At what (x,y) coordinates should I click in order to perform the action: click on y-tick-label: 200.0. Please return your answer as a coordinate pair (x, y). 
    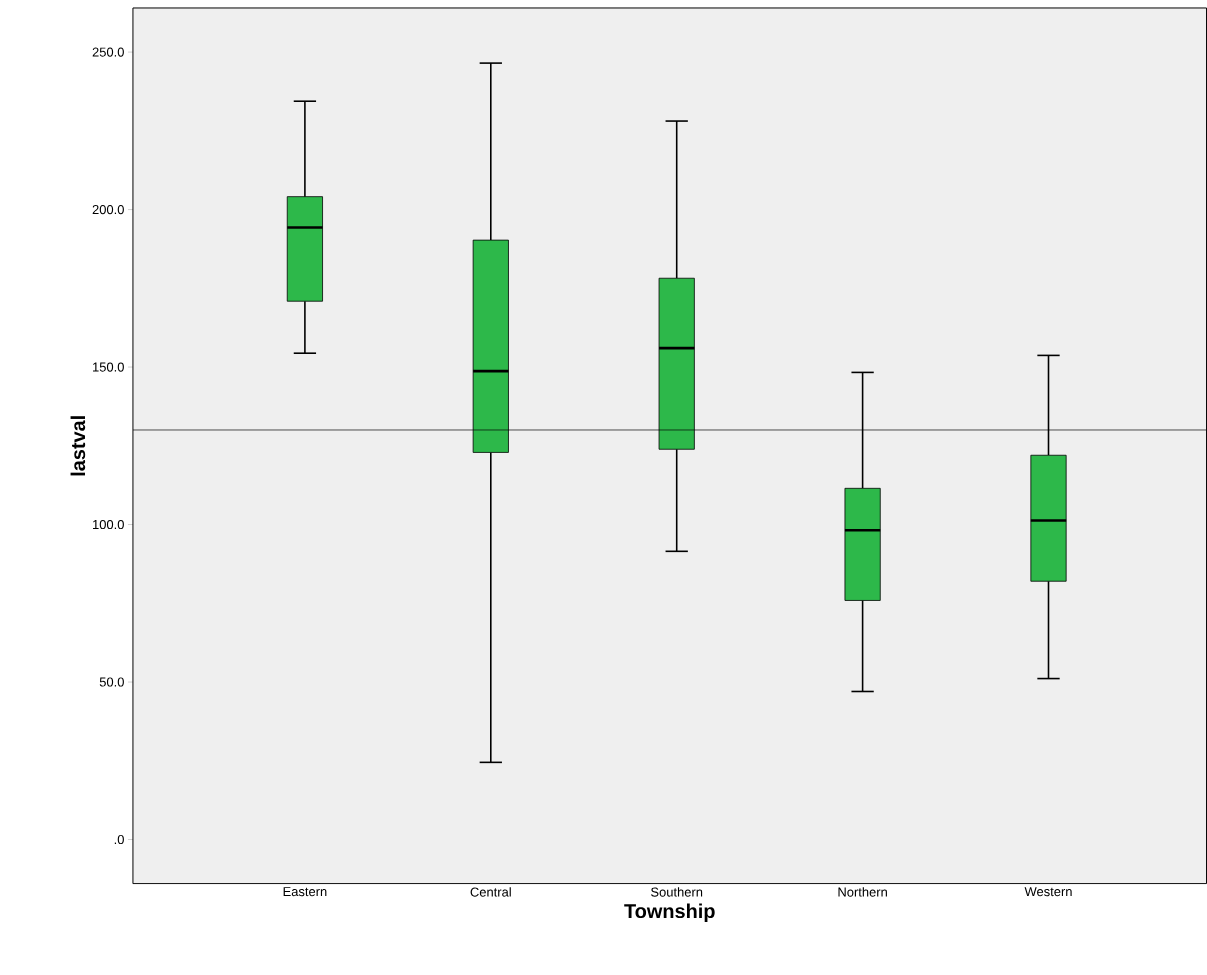
    Looking at the image, I should click on (108, 210).